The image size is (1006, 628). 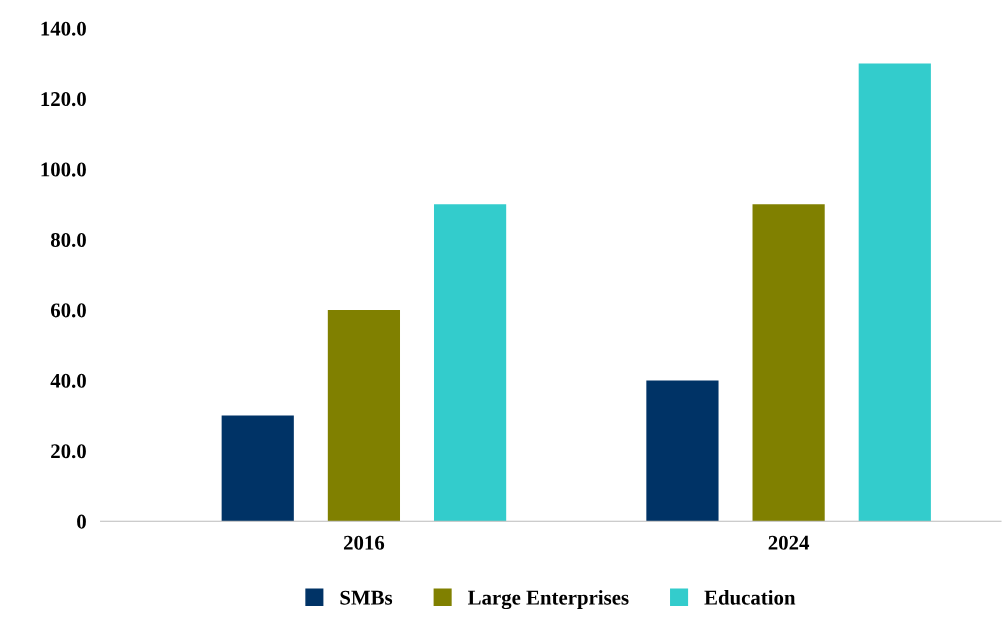 What do you see at coordinates (63, 99) in the screenshot?
I see `y-tick-label: 120.0` at bounding box center [63, 99].